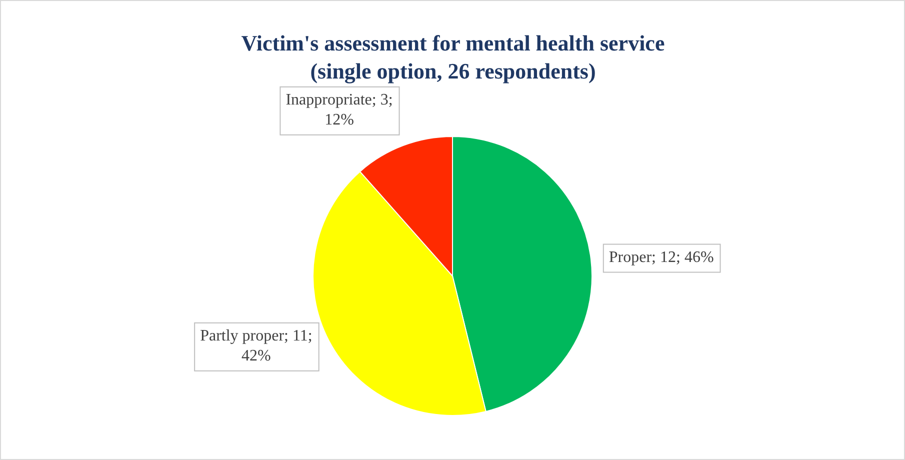 The image size is (905, 460). I want to click on slice-label: Partly proper; 11; 42%, so click(256, 346).